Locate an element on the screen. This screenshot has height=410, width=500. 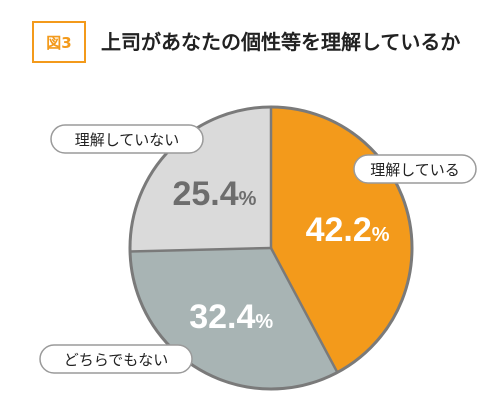
data-label-neither-value: 32.4 is located at coordinates (222, 317).